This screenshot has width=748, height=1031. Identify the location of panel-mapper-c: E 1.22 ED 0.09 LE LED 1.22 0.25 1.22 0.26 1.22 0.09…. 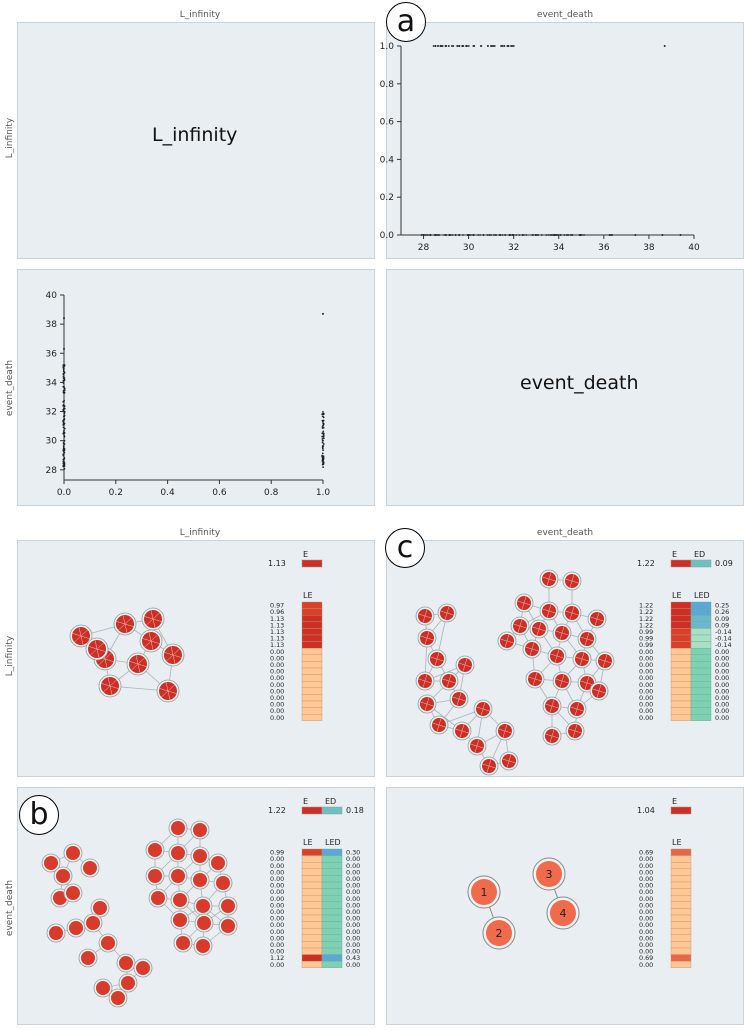
(565, 658).